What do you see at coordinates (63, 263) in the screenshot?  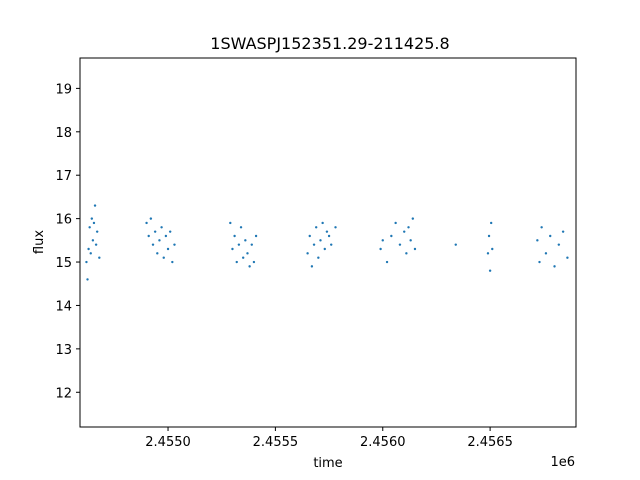 I see `y-tick-label: 15` at bounding box center [63, 263].